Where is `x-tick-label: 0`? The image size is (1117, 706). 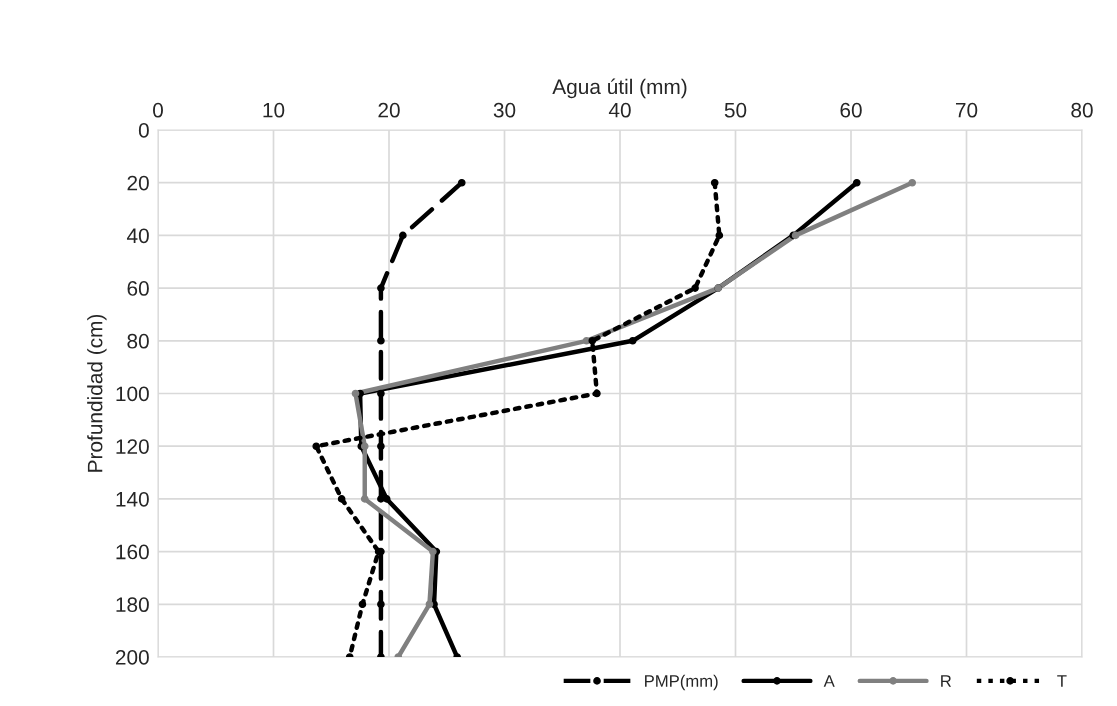 x-tick-label: 0 is located at coordinates (158, 110).